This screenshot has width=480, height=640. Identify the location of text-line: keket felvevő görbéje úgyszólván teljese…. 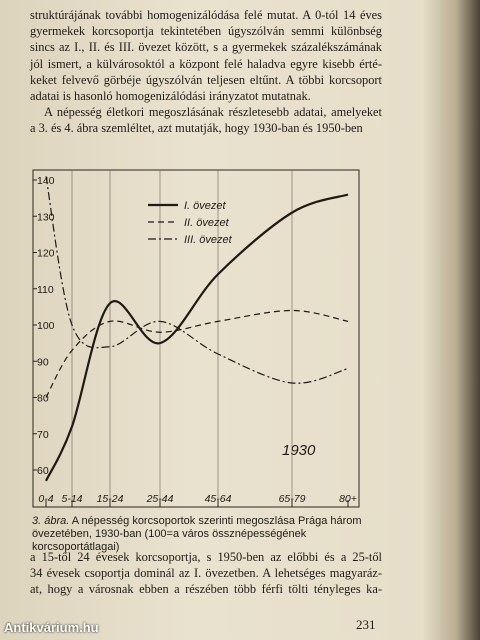
(206, 79).